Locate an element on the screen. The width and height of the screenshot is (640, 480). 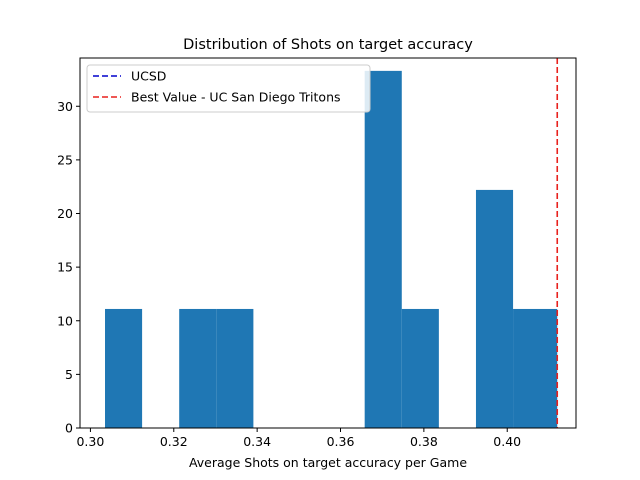
y-tick-label: 15 is located at coordinates (65, 267).